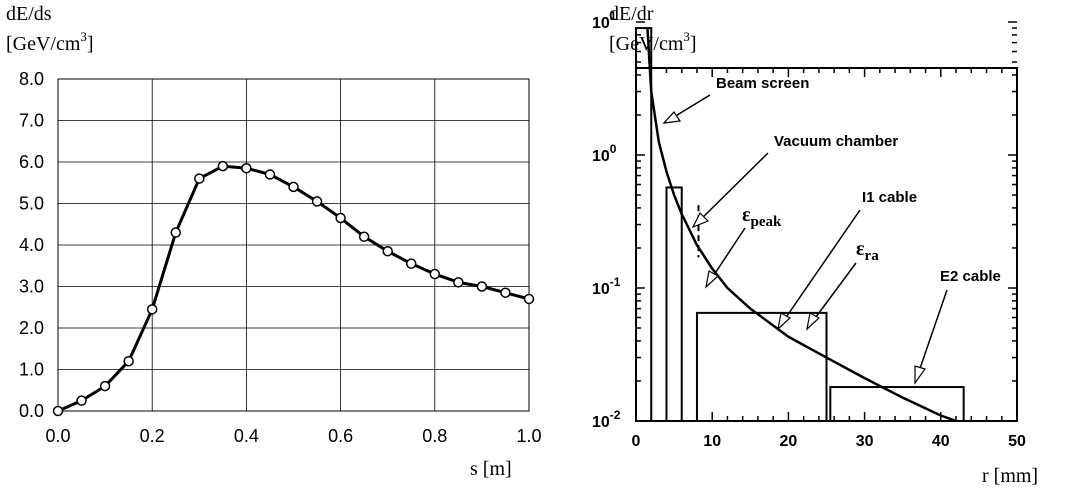  What do you see at coordinates (57, 436) in the screenshot?
I see `left-x-tick-label: 0.0` at bounding box center [57, 436].